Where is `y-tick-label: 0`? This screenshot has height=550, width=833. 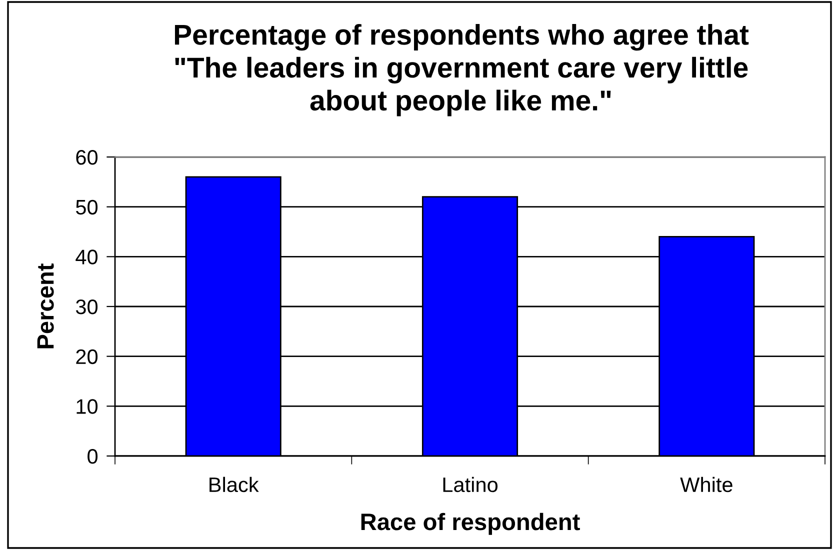 y-tick-label: 0 is located at coordinates (93, 456).